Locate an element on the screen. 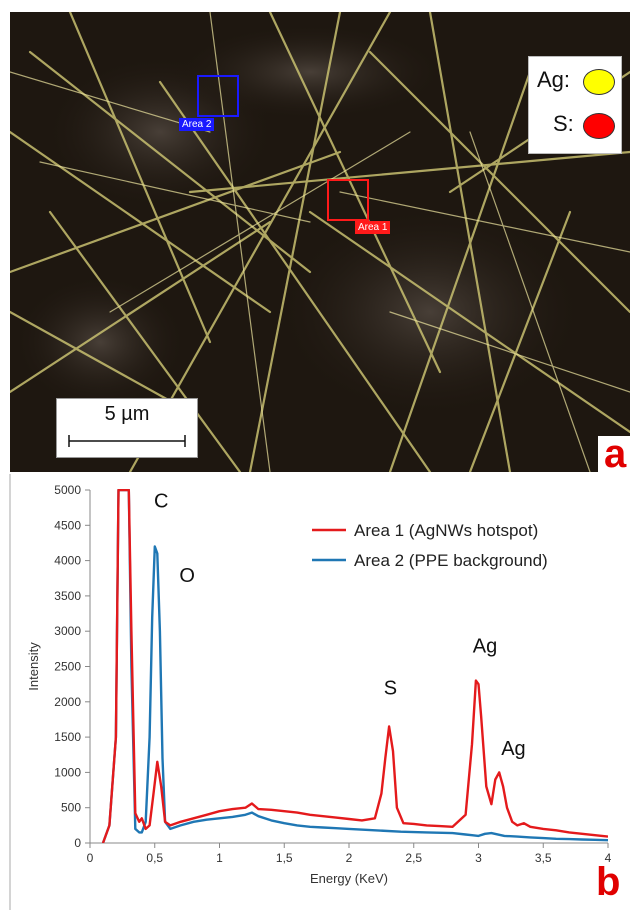 This screenshot has width=632, height=910. y-tick-label: 4500 is located at coordinates (67, 525).